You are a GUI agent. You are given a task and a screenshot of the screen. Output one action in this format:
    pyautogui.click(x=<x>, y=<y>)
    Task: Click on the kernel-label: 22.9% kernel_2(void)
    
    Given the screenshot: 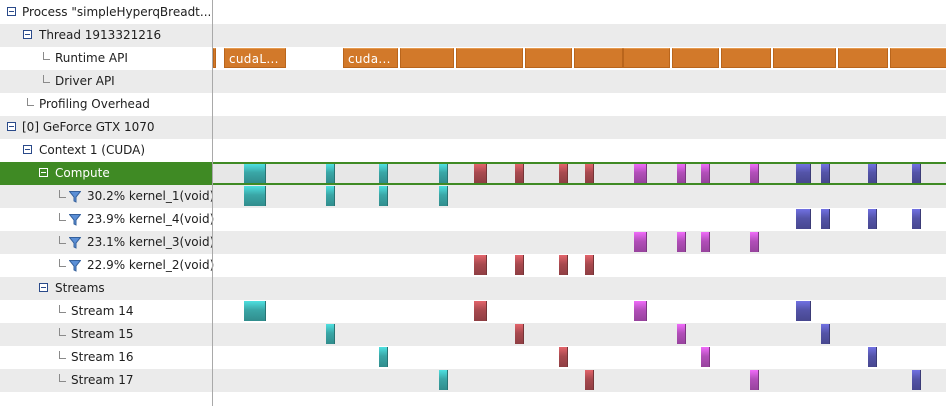 What is the action you would take?
    pyautogui.click(x=151, y=265)
    